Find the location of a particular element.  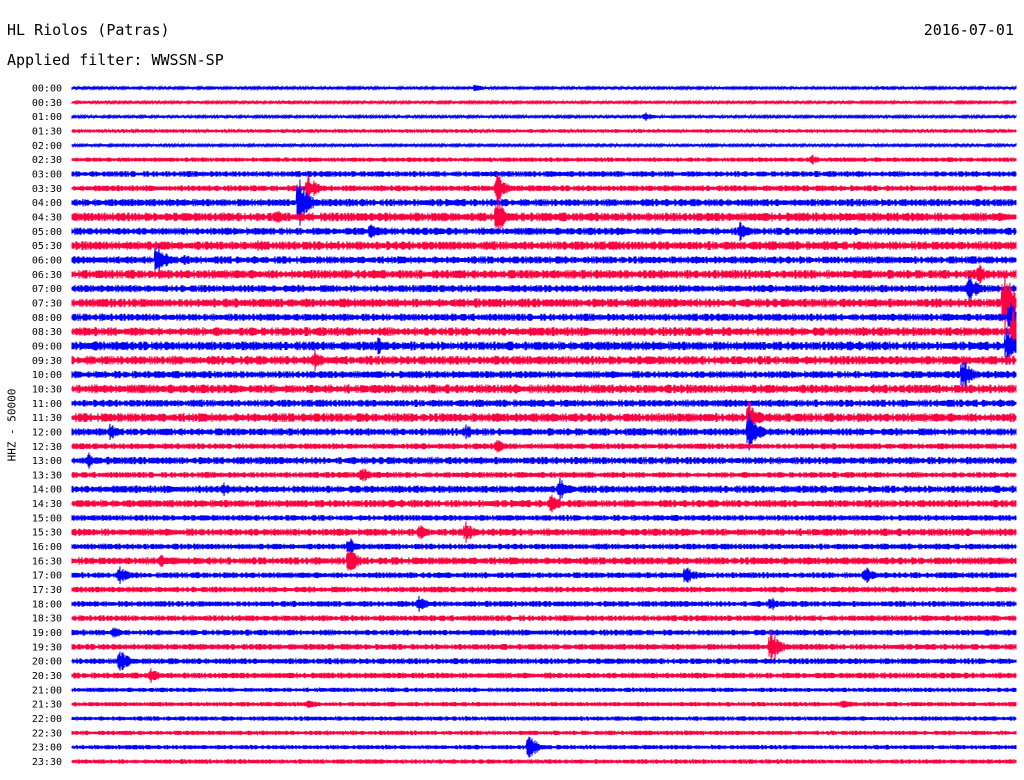

time-tick-label: 02:00 is located at coordinates (47, 146).